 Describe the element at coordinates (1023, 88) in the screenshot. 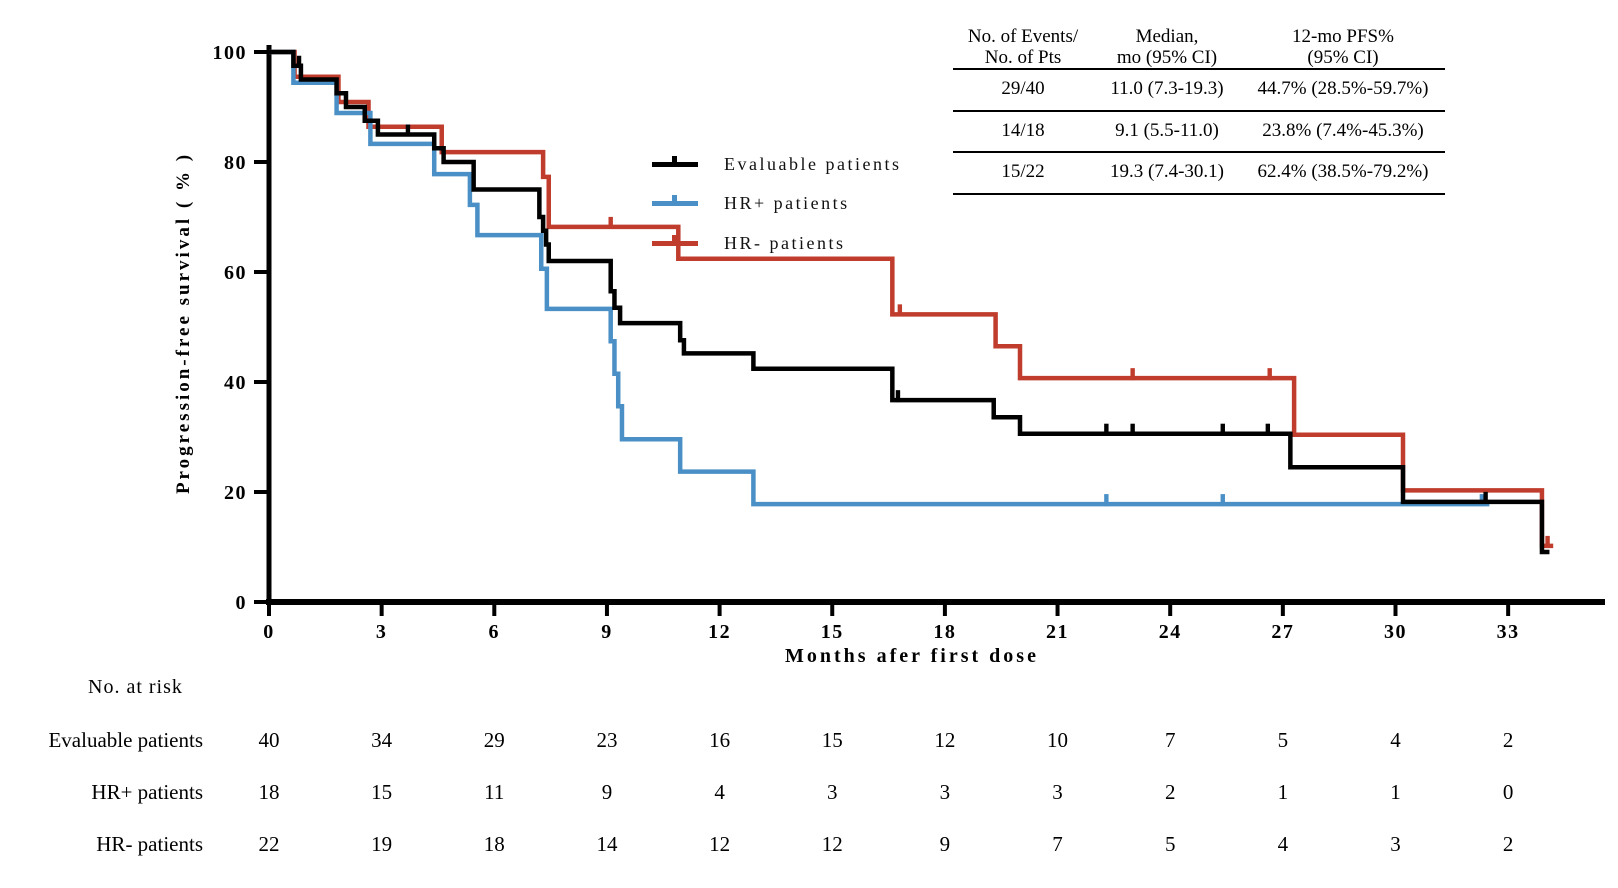

I see `stats-events-evaluable: 29/40` at that location.